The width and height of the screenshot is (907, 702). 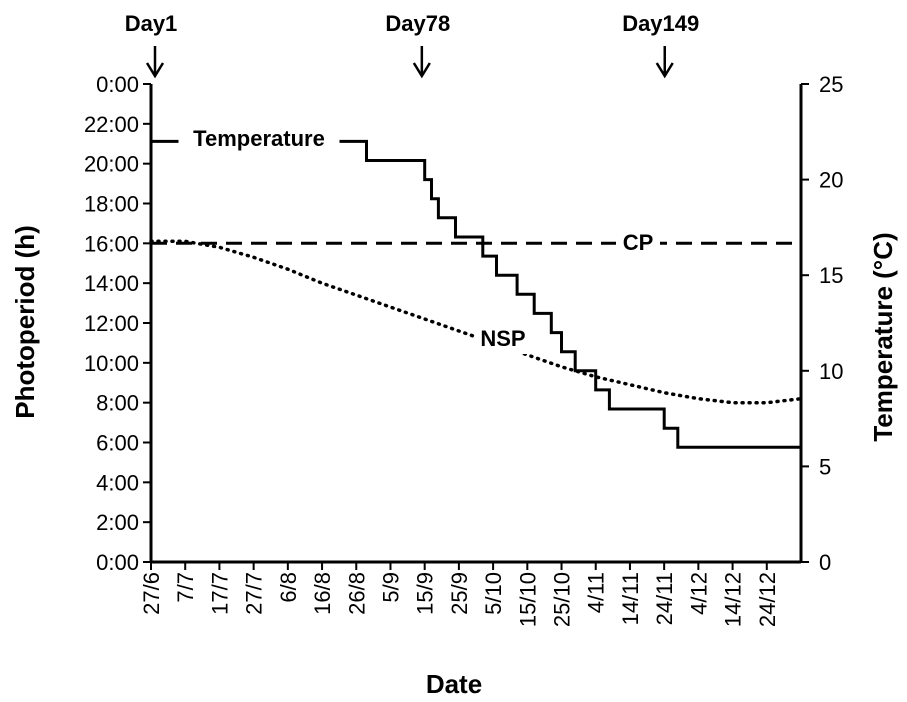 What do you see at coordinates (111, 204) in the screenshot?
I see `y-left-tick-label: 18:00` at bounding box center [111, 204].